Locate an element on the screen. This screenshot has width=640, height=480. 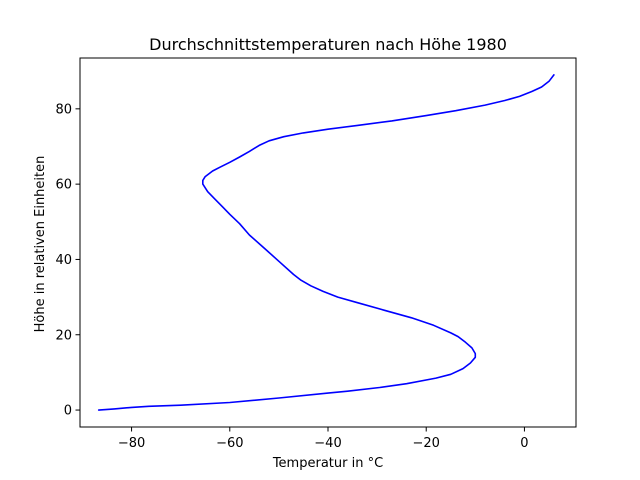
x-axis-label: Temperatur in °C is located at coordinates (327, 463).